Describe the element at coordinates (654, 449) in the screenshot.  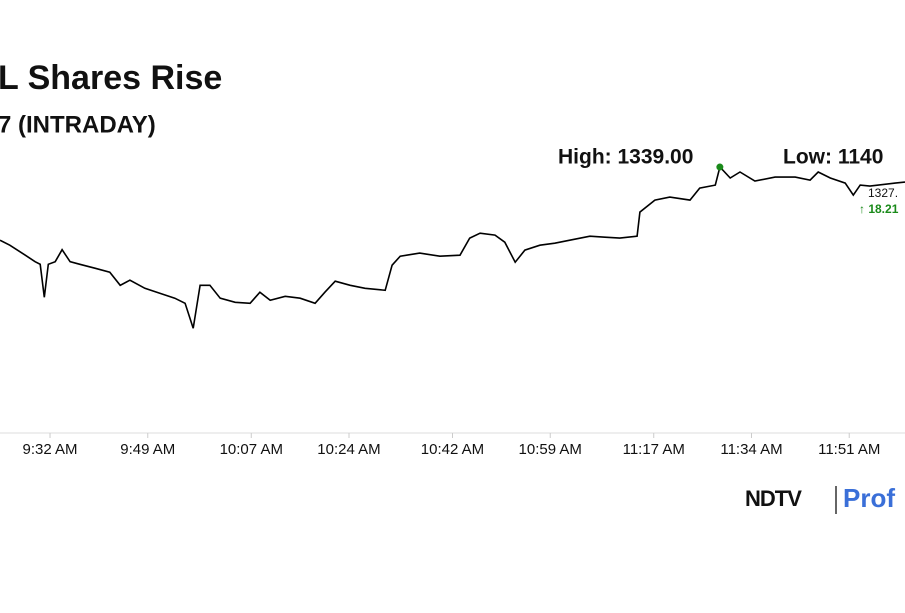
I see `x-tick-label: 11:17 AM` at that location.